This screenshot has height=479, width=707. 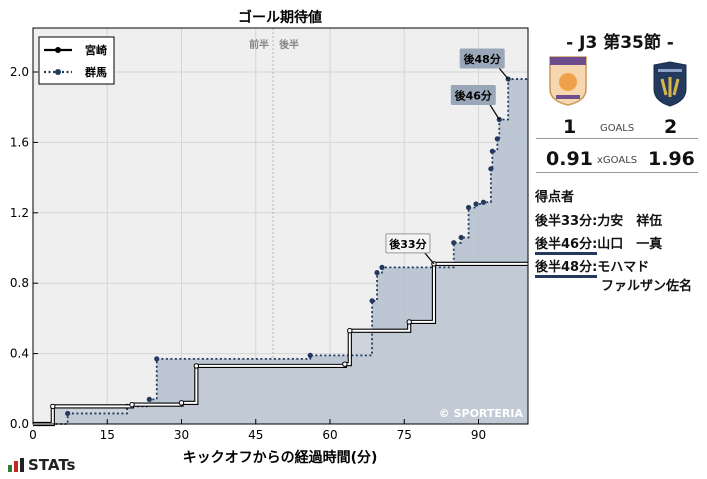 I want to click on annotation-label: 後48分, so click(x=482, y=59).